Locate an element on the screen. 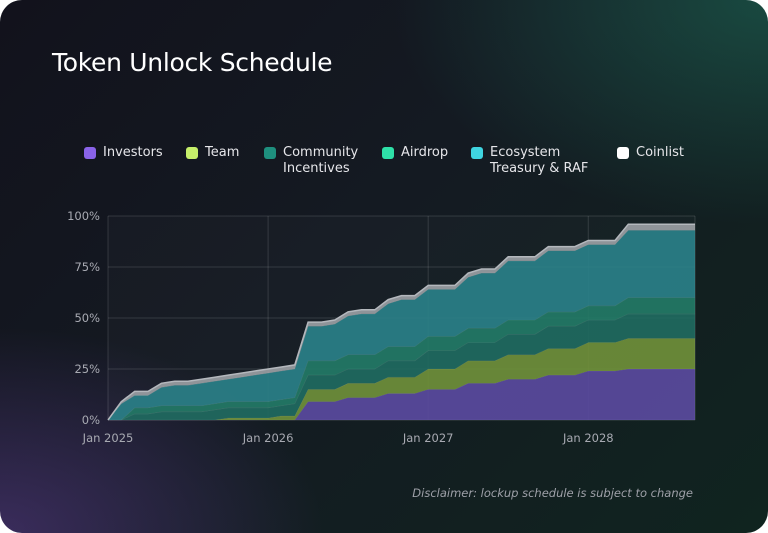  legend-item: Ecosystem Treasury & RAF is located at coordinates (529, 161).